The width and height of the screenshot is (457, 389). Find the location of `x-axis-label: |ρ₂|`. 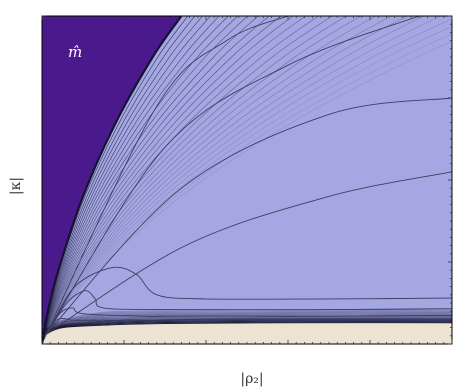

x-axis-label: |ρ₂| is located at coordinates (251, 379).